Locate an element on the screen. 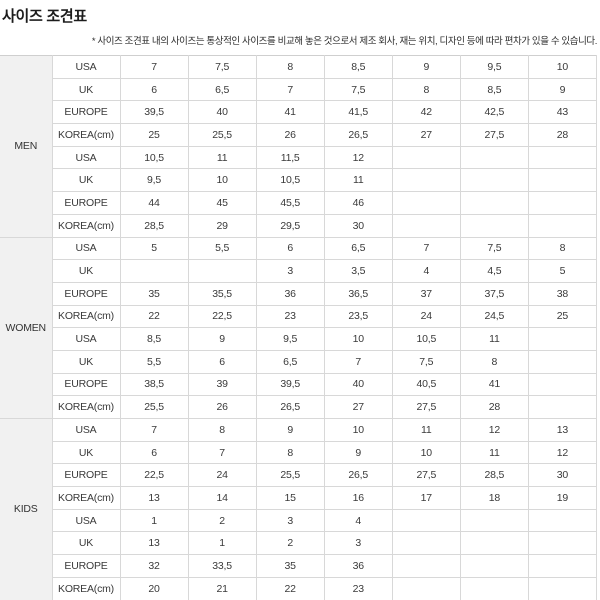  group-label-kids: KIDS is located at coordinates (26, 509).